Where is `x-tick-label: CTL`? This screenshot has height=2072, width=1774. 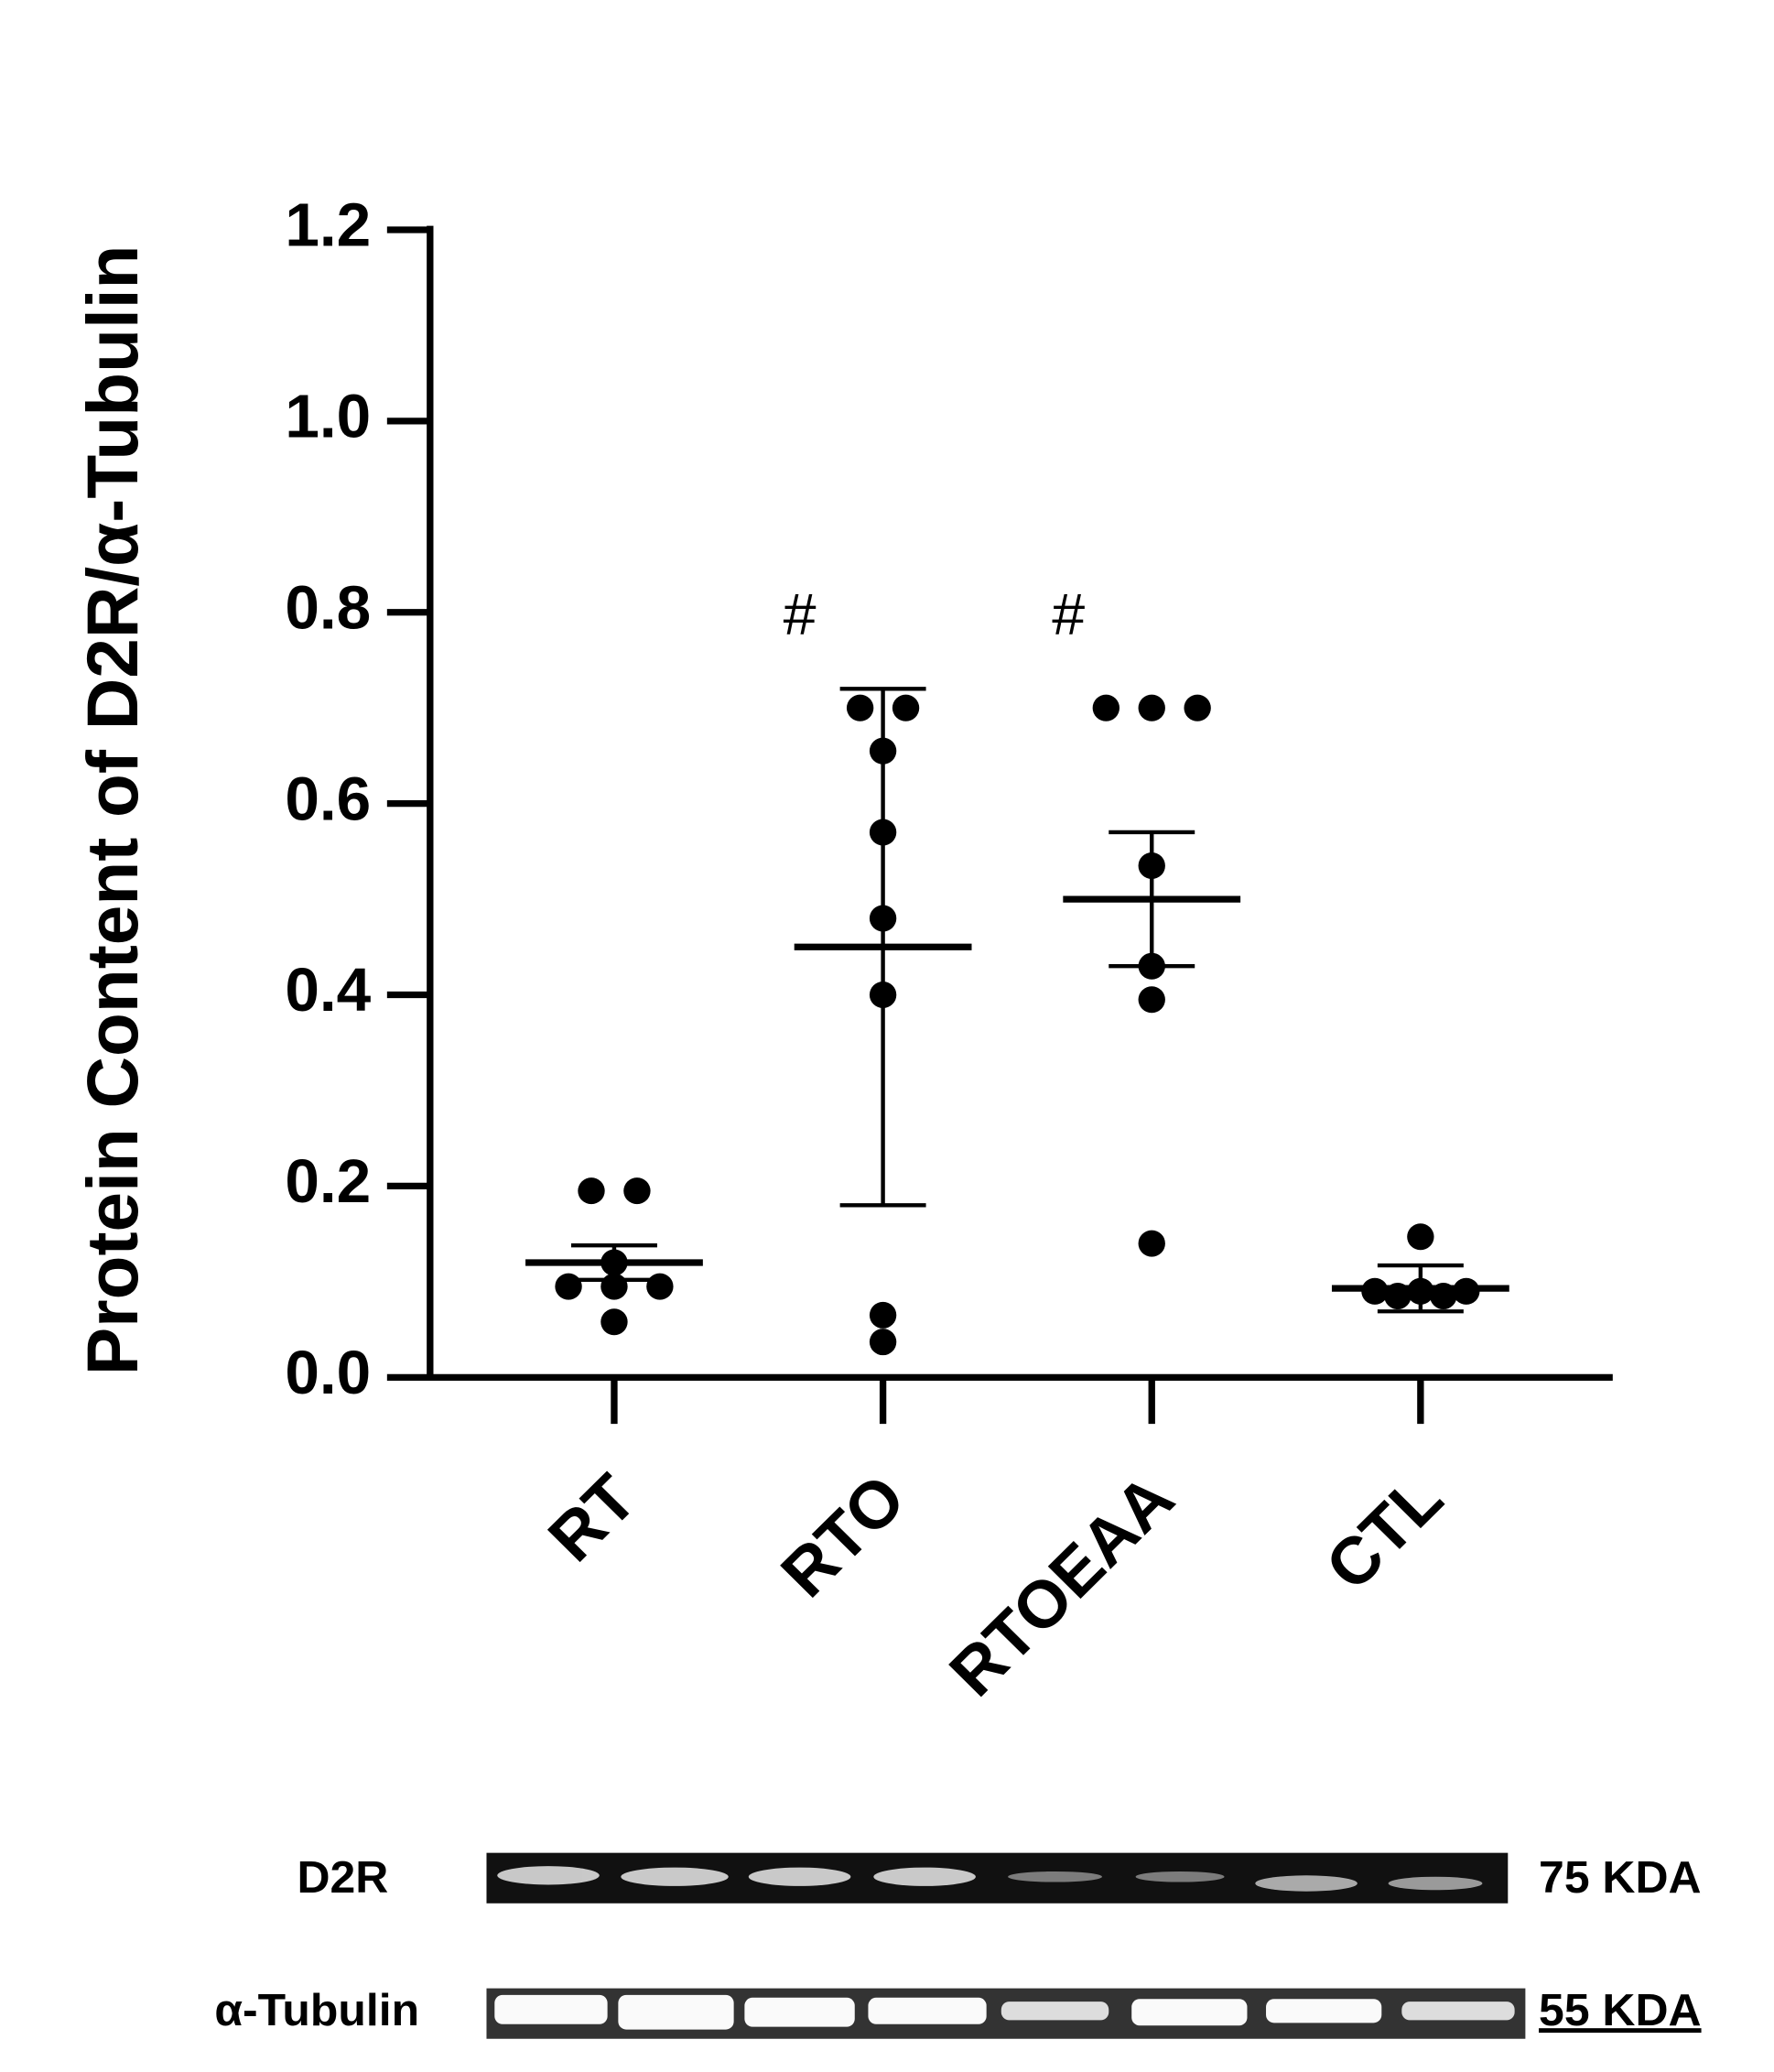 x-tick-label: CTL is located at coordinates (1384, 1532).